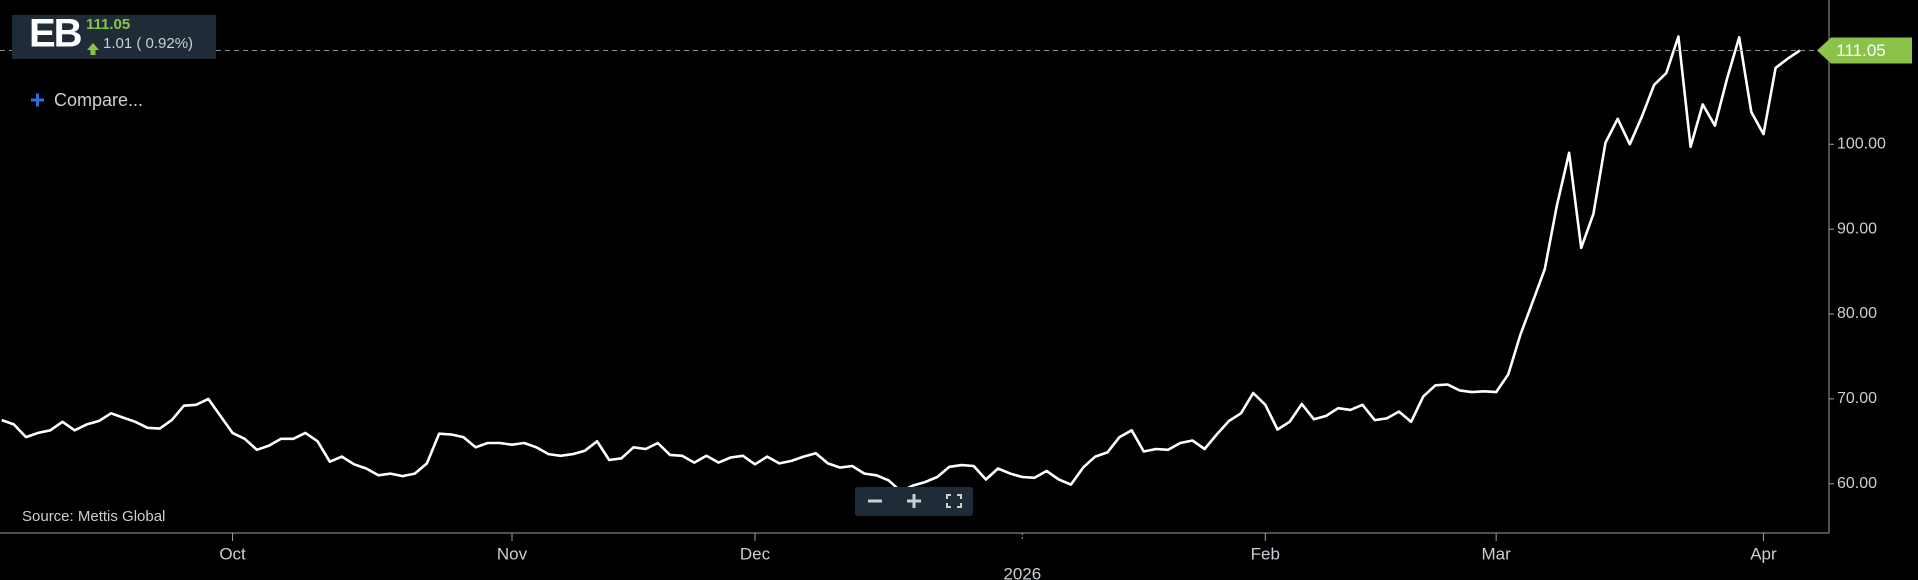 The image size is (1918, 580). Describe the element at coordinates (93, 516) in the screenshot. I see `source: Source: Mettis Global` at that location.